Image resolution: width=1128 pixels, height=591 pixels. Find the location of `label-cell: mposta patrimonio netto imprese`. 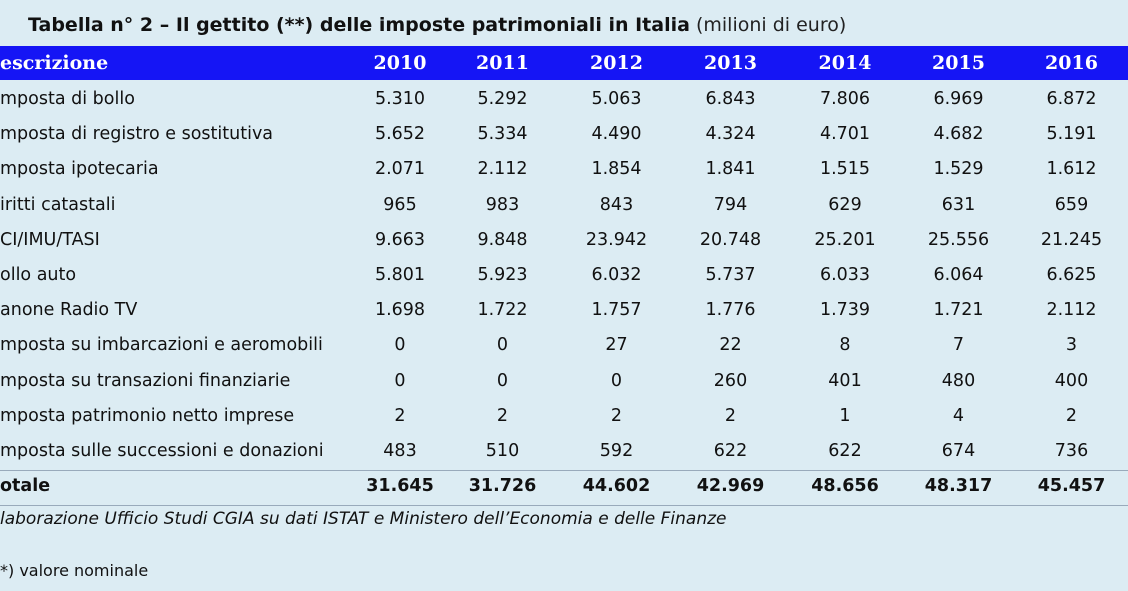

label-cell: mposta patrimonio netto imprese is located at coordinates (147, 415).